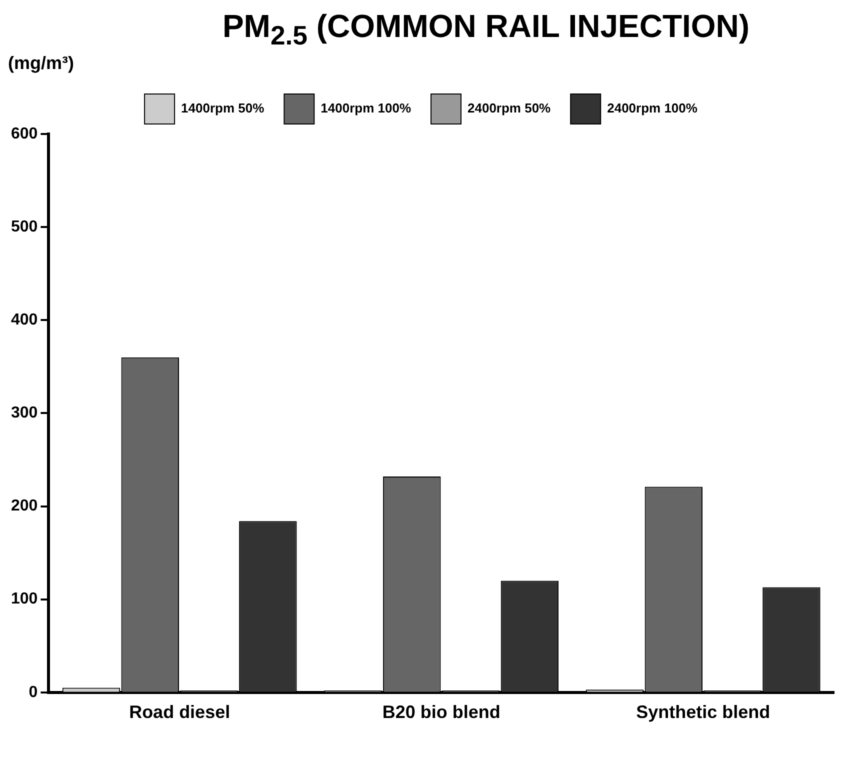 The width and height of the screenshot is (852, 776). Describe the element at coordinates (24, 507) in the screenshot. I see `y-tick-label: 200` at that location.